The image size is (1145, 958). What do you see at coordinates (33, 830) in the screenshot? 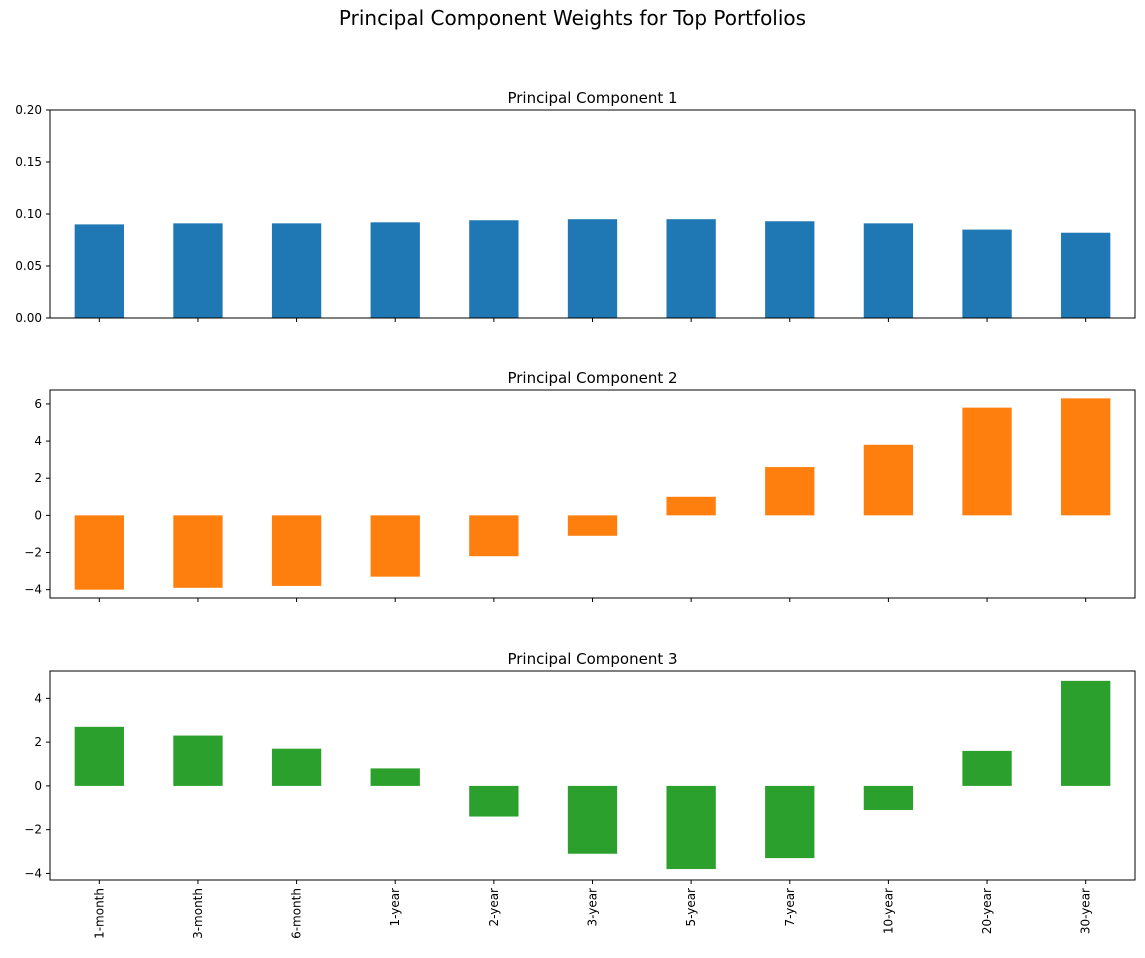
I see `ytick-label-pc3: −2` at bounding box center [33, 830].